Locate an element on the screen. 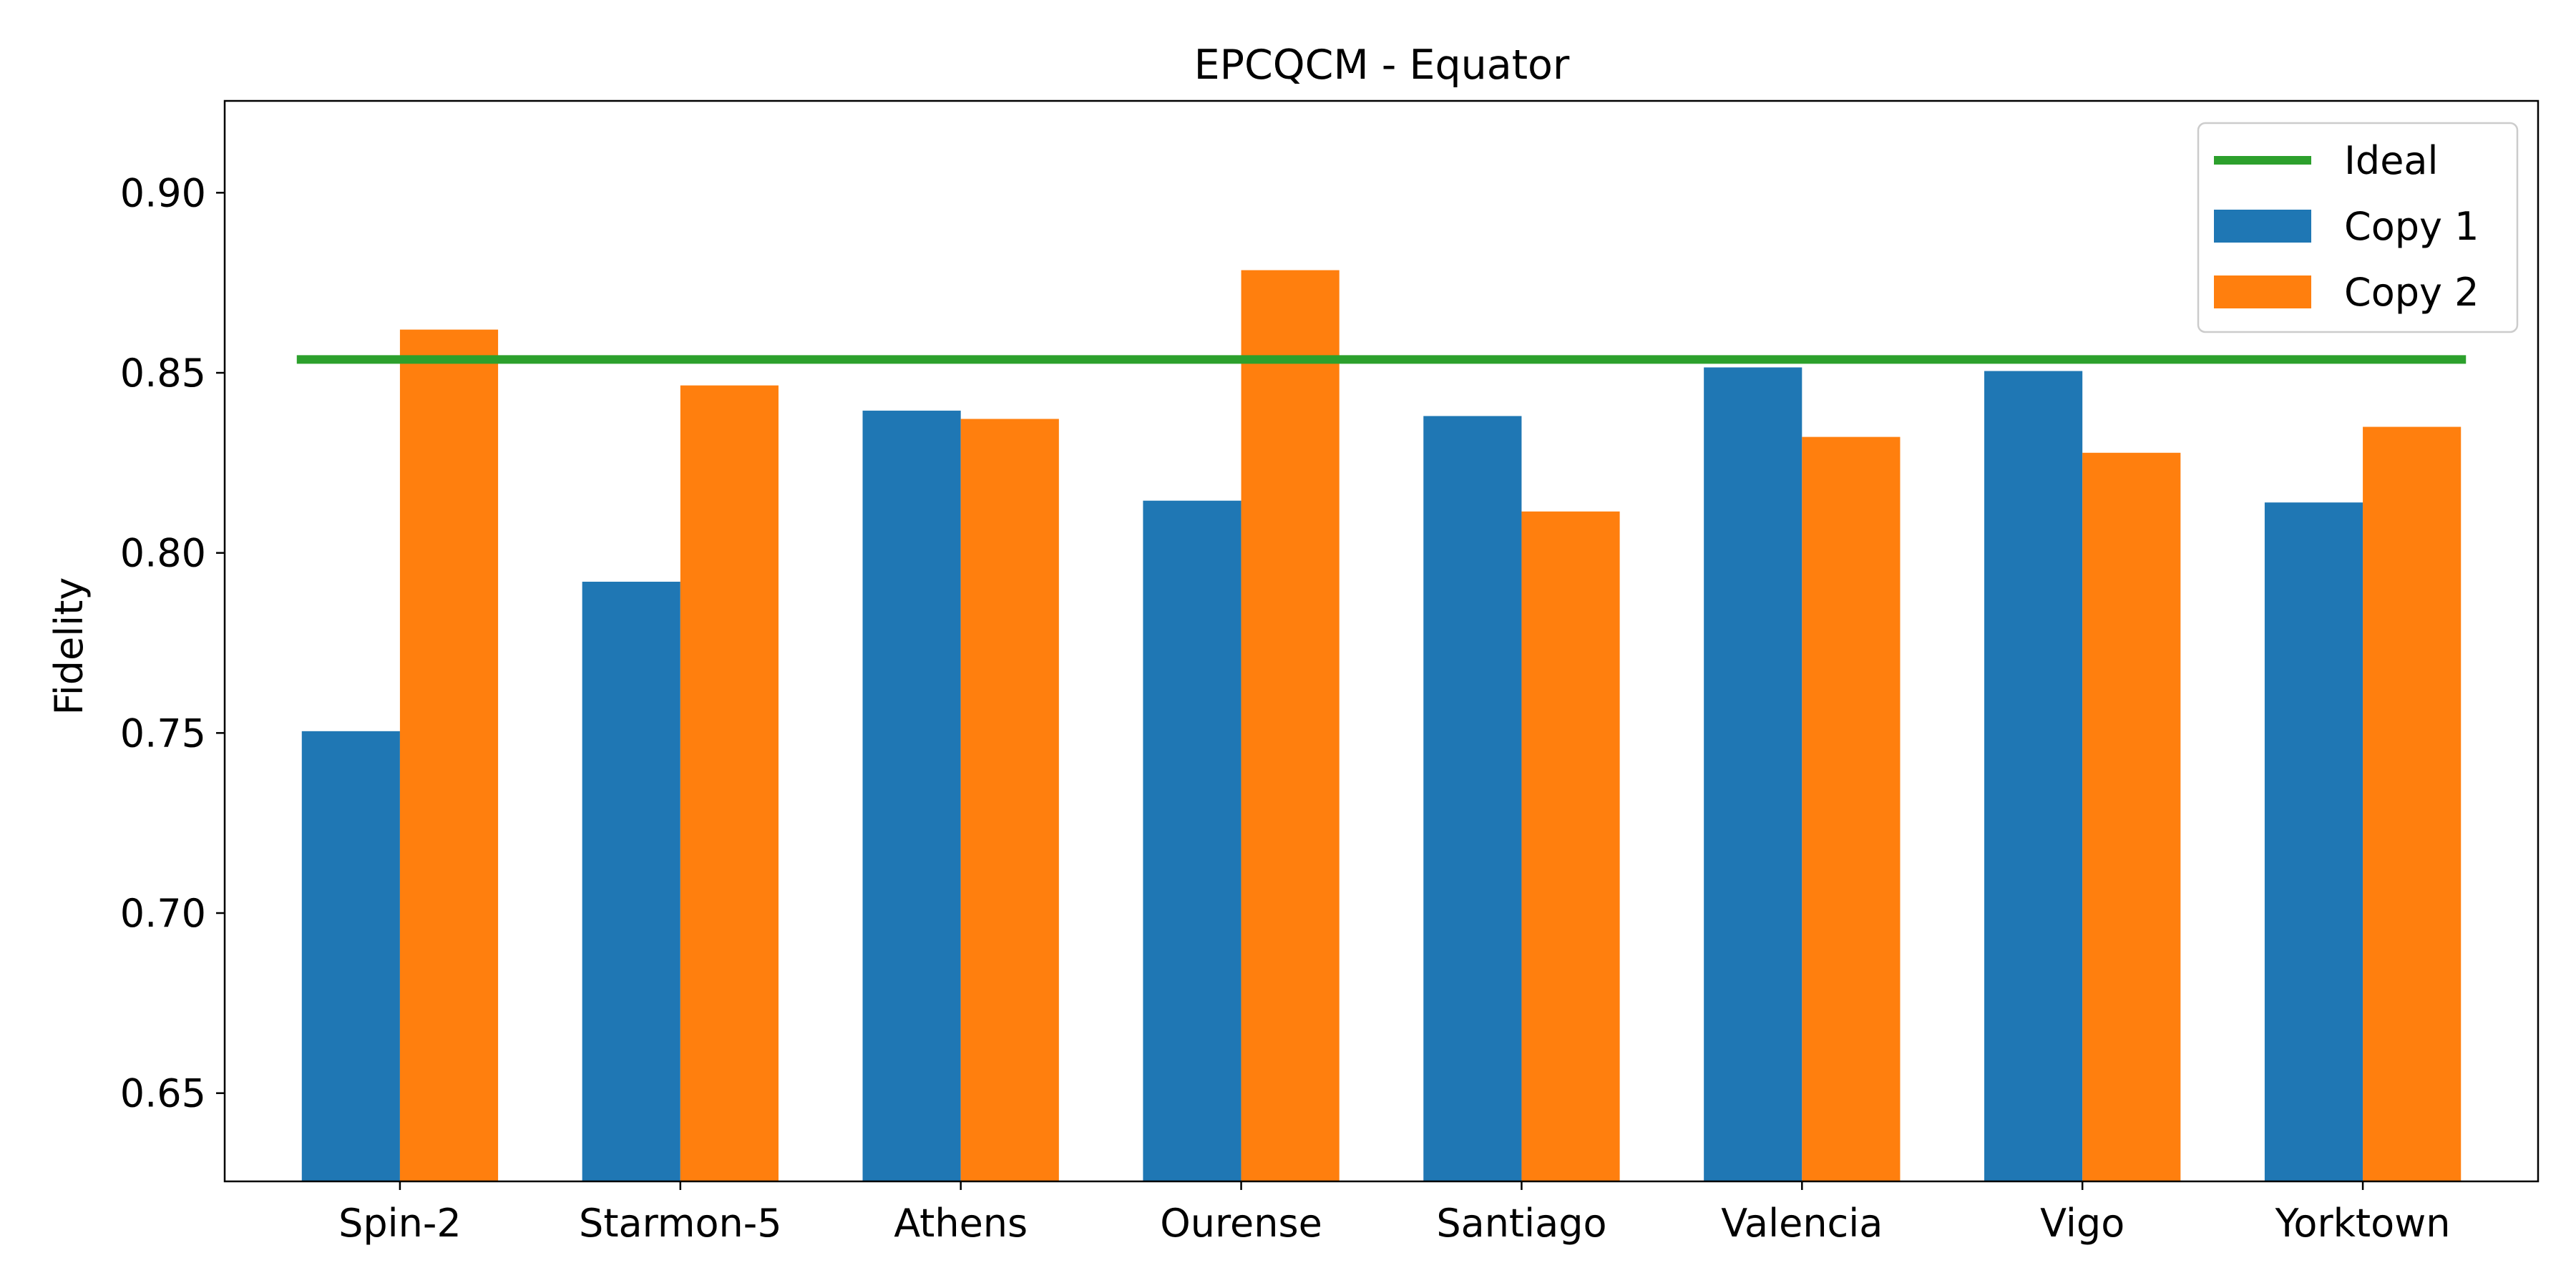 The width and height of the screenshot is (2576, 1288). x-tick-label: Yorktown is located at coordinates (2363, 1223).